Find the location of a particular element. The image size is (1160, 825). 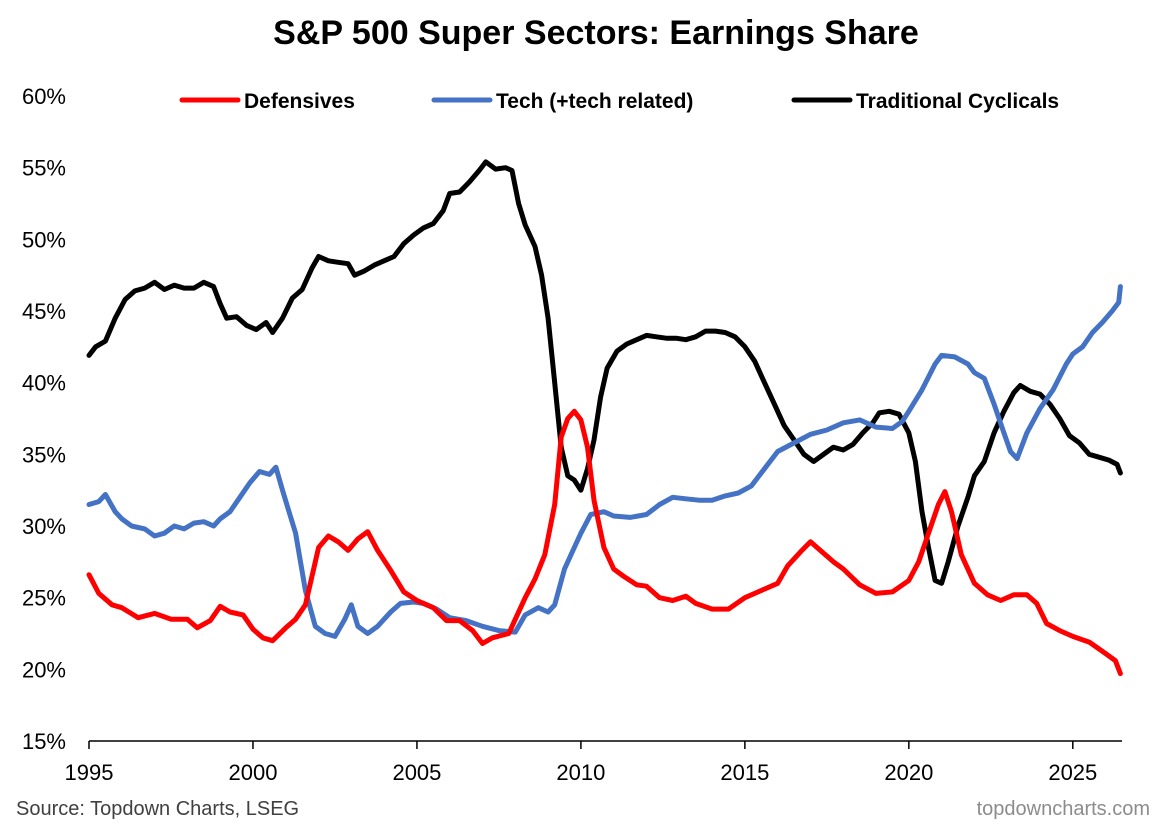

x-axis: 1995 2000 2005 2010 2015 2020 2025 is located at coordinates (593, 762).